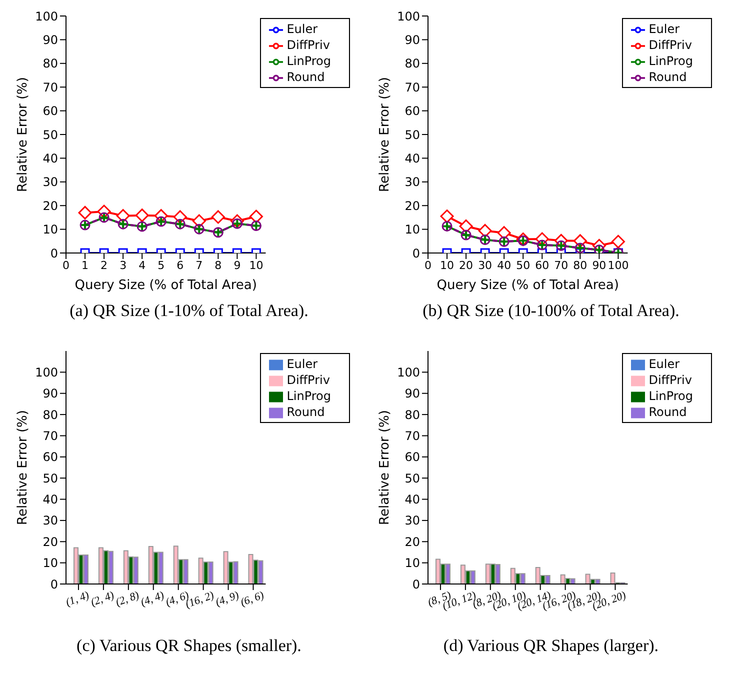 This screenshot has height=685, width=740. What do you see at coordinates (199, 265) in the screenshot?
I see `x-tick-label: 7` at bounding box center [199, 265].